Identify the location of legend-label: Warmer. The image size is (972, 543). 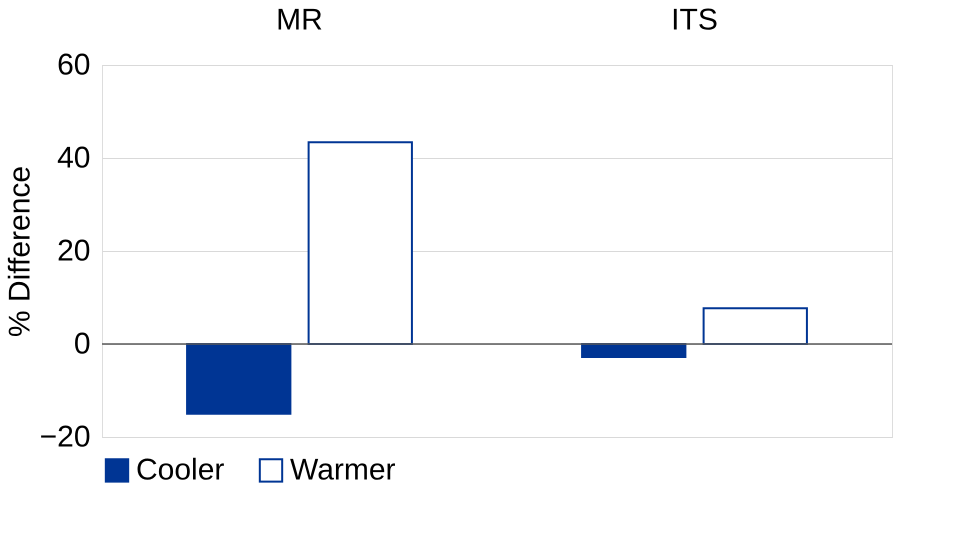
(343, 469).